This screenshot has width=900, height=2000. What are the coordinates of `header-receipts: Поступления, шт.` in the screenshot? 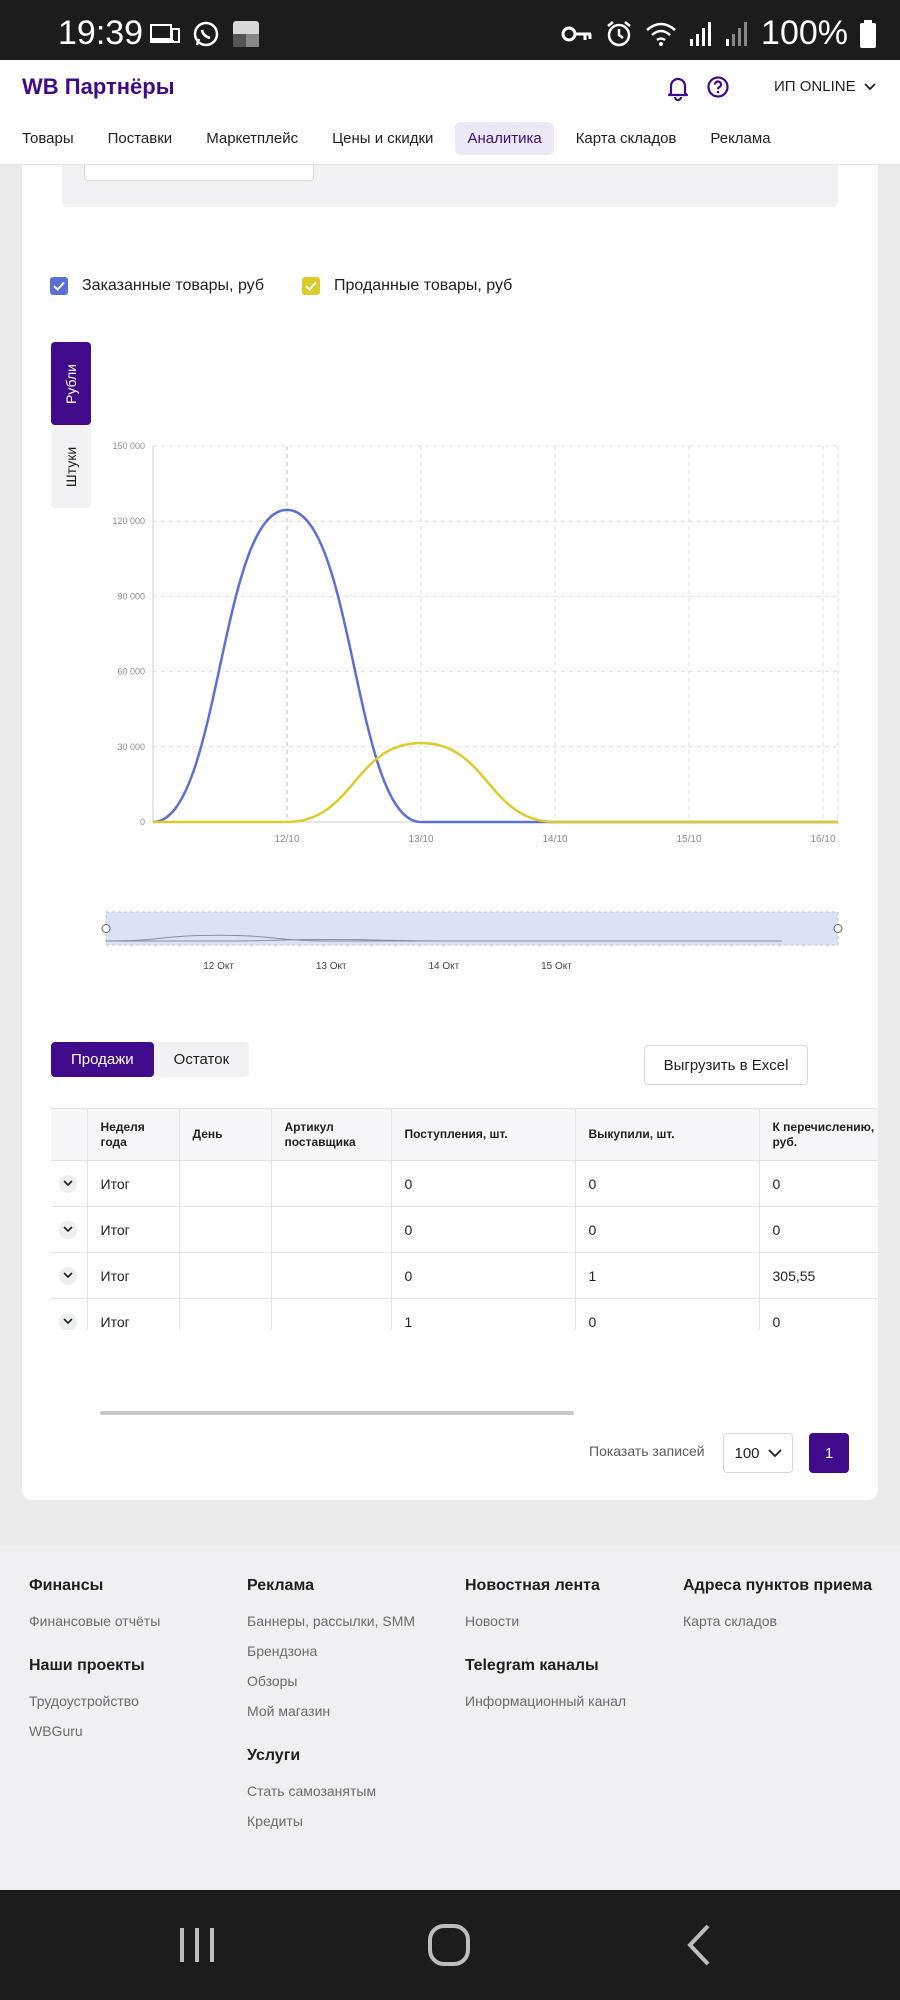 It's located at (483, 1134).